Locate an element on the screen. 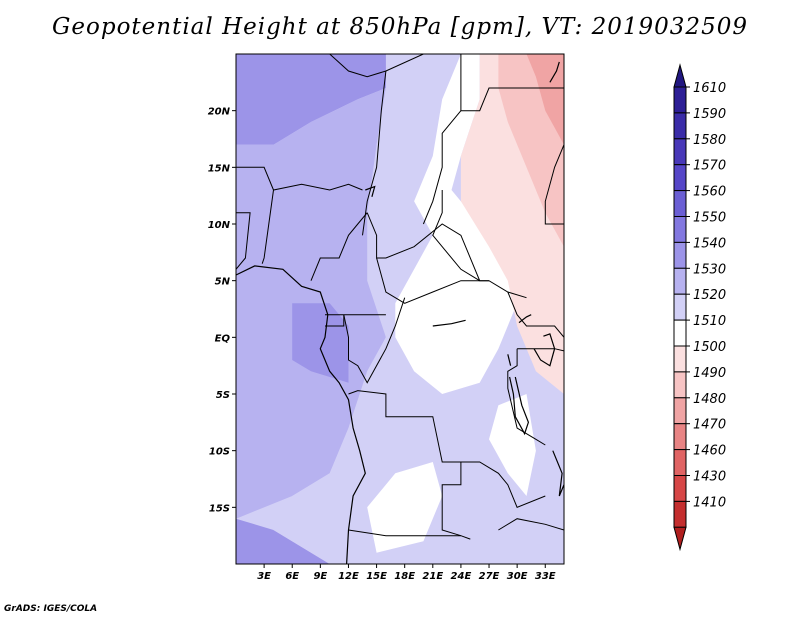 The width and height of the screenshot is (800, 618). colorbar-label: 1560 is located at coordinates (709, 192).